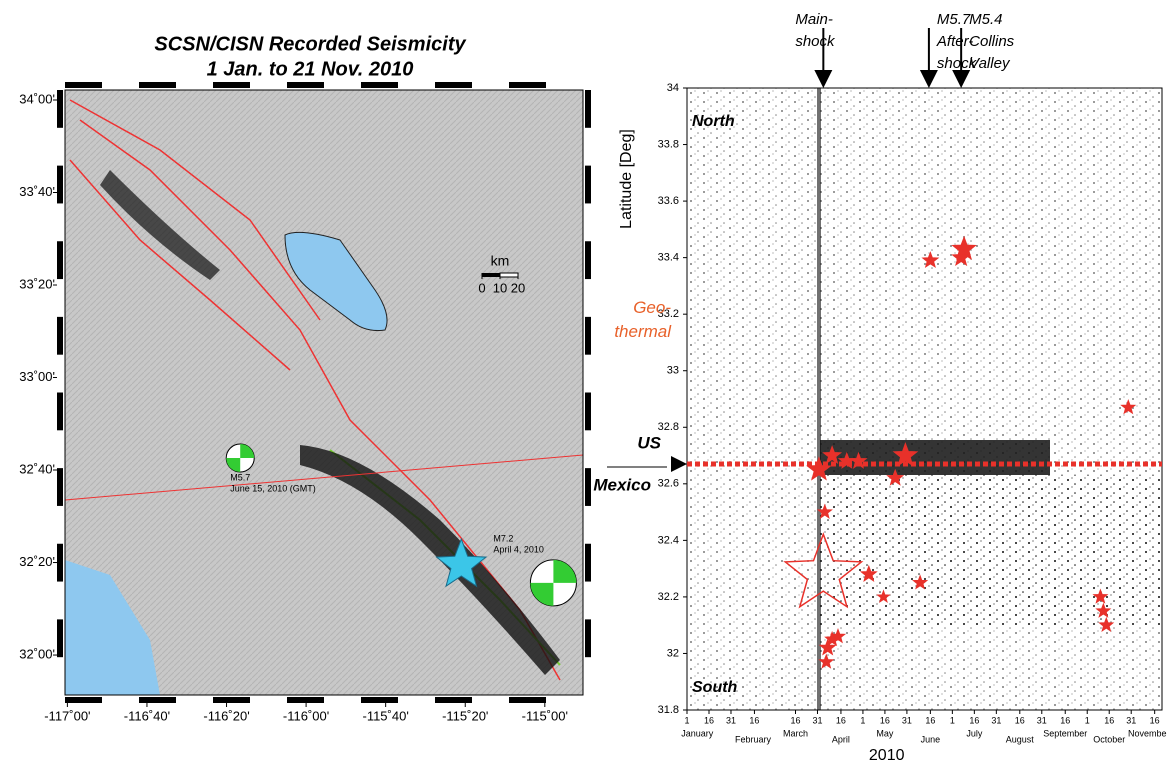 This screenshot has width=1167, height=765. I want to click on x-tick-label: -117˚00', so click(67, 715).